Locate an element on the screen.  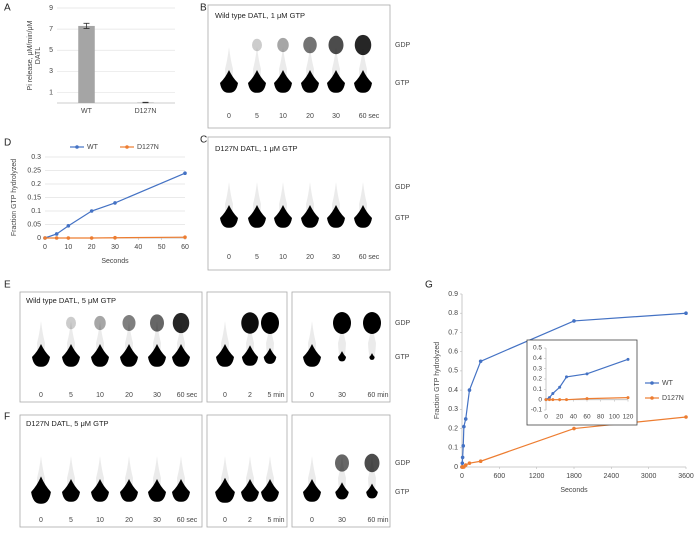
y-tick-label: 0.3 is located at coordinates (453, 409).